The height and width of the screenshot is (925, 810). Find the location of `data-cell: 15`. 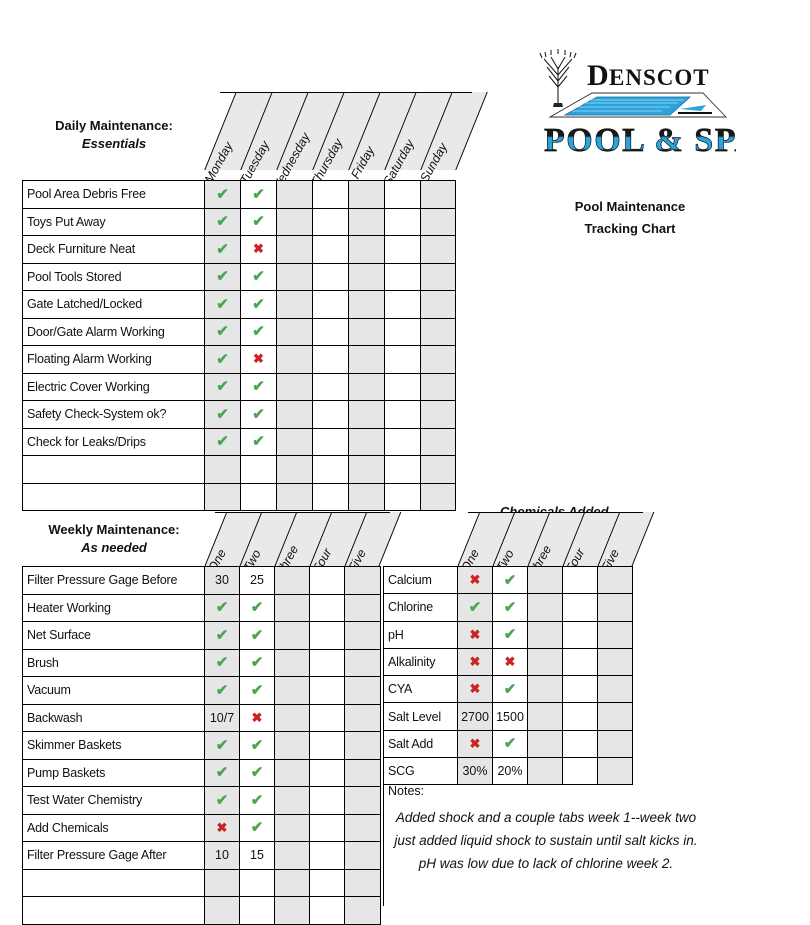

data-cell: 15 is located at coordinates (257, 855).